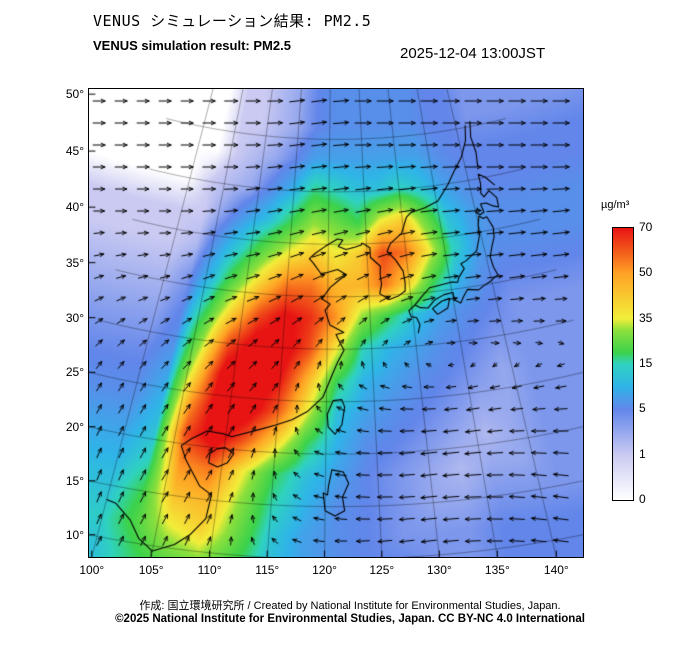  I want to click on colorbar-tick-label: 5, so click(642, 408).